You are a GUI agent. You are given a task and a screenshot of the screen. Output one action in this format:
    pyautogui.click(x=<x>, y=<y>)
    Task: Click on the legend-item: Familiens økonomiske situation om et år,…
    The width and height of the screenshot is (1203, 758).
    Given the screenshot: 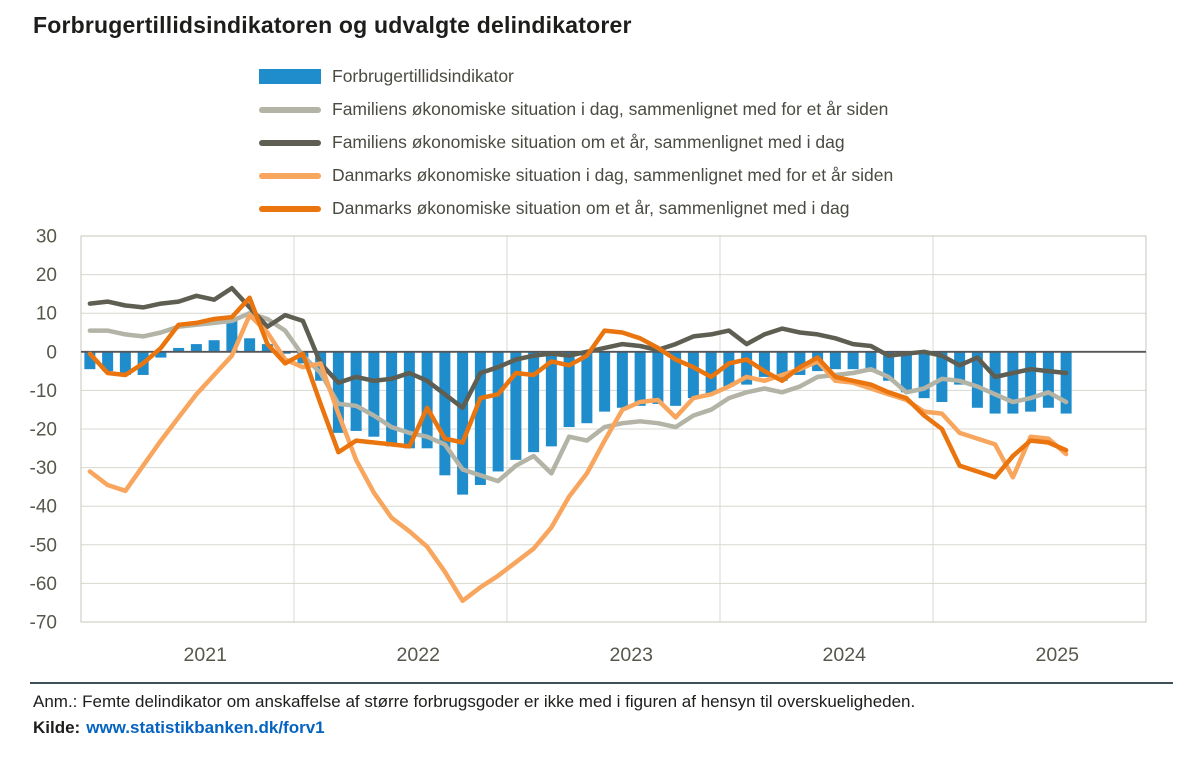 What is the action you would take?
    pyautogui.click(x=576, y=142)
    